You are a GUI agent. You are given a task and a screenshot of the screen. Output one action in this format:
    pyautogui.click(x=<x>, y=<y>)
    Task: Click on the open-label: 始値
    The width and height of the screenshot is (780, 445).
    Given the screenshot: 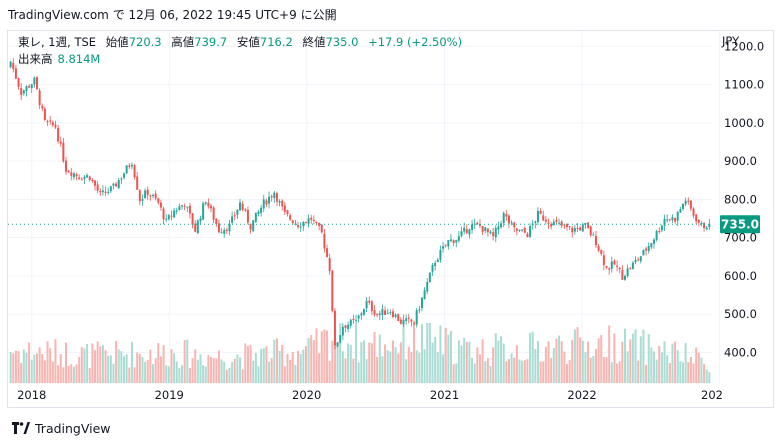 What is the action you would take?
    pyautogui.click(x=117, y=42)
    